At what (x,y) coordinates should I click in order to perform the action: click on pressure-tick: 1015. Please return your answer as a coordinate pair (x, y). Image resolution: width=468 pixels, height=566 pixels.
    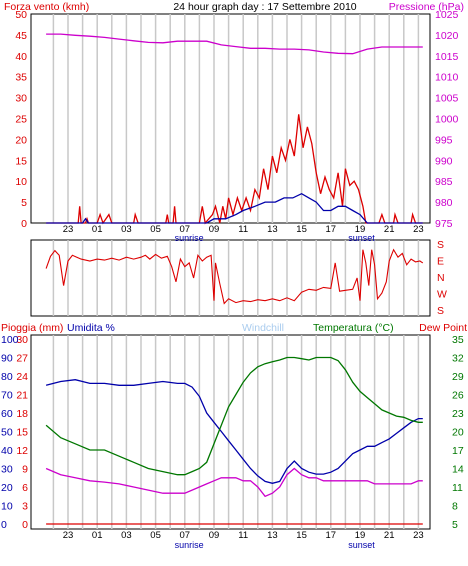
    Looking at the image, I should click on (447, 57).